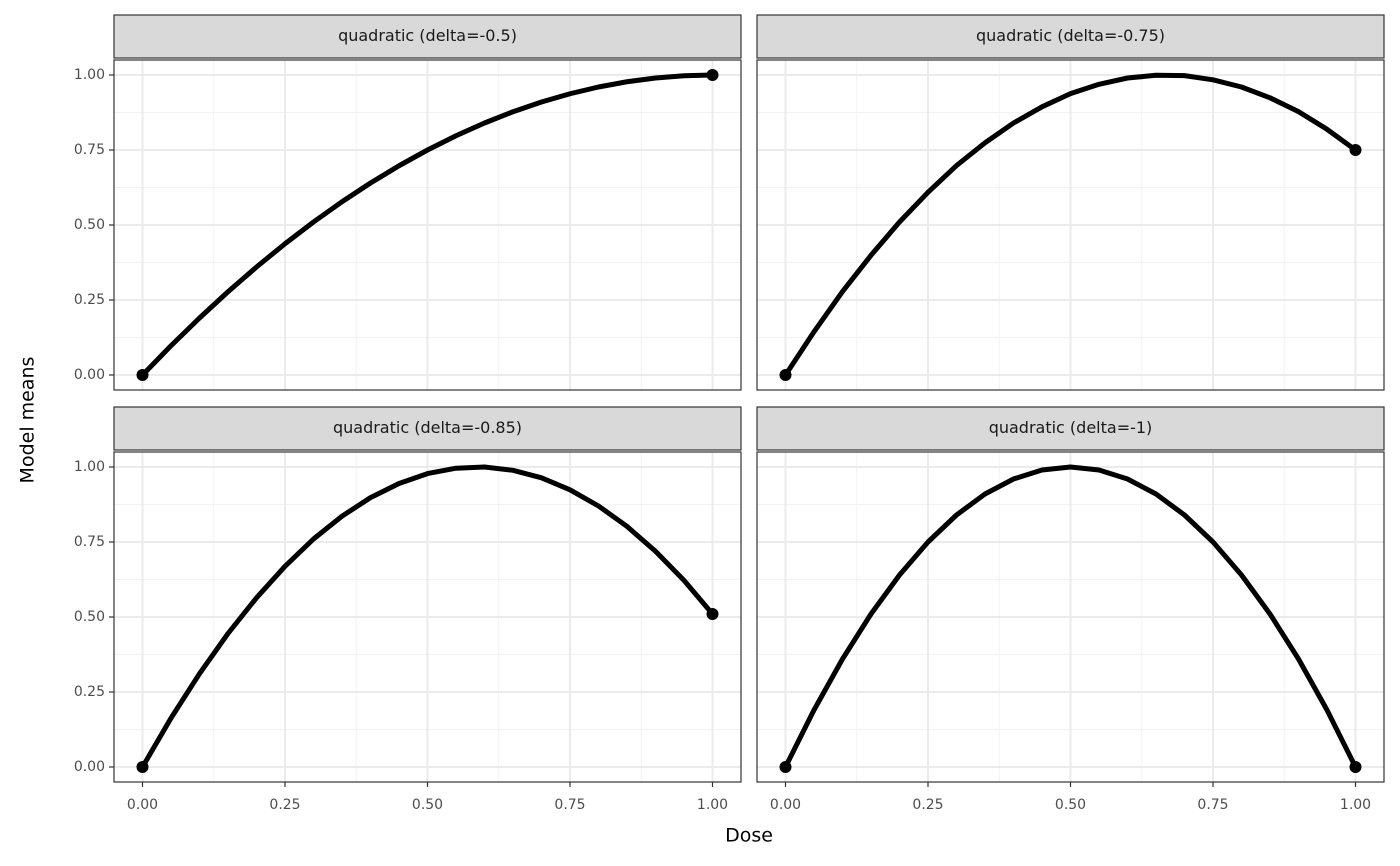  I want to click on strip-label: quadratic (delta=-1), so click(1071, 427).